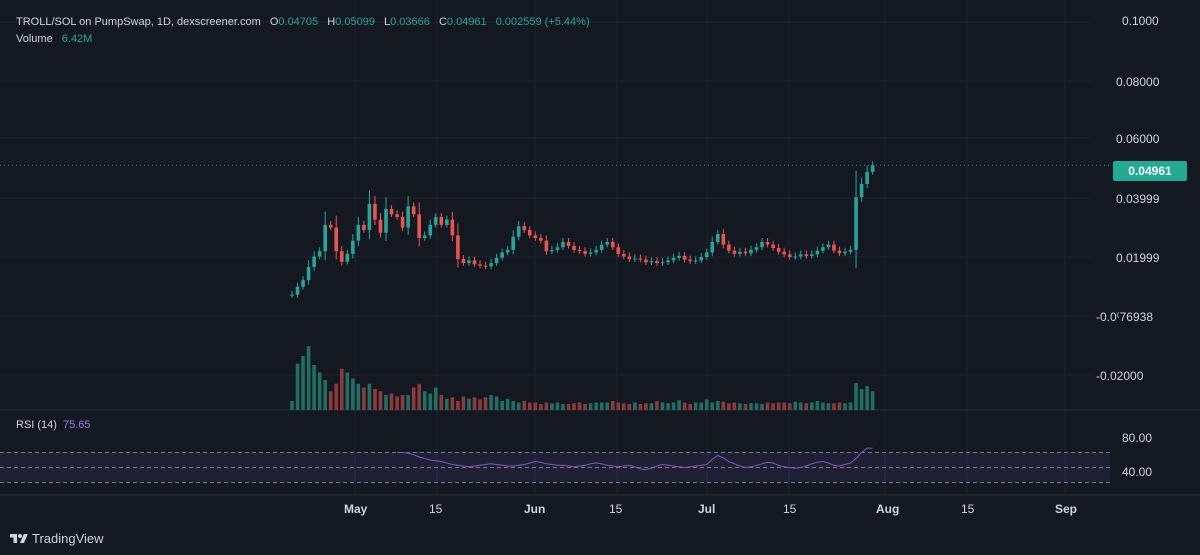 The height and width of the screenshot is (555, 1200). I want to click on y-tick-label: 0.06000, so click(1138, 139).